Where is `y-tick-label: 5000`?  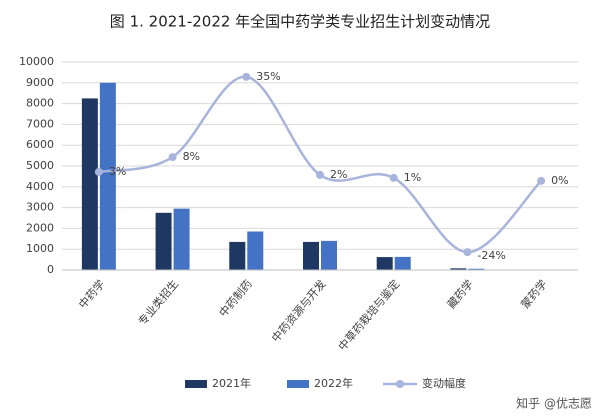
y-tick-label: 5000 is located at coordinates (40, 165).